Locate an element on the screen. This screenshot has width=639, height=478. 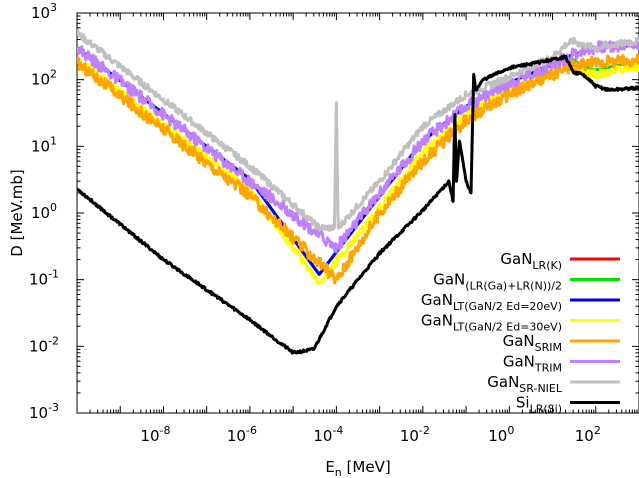
legend-entry: GaNLT(GaN/2 Ed=20eV) is located at coordinates (520, 302).